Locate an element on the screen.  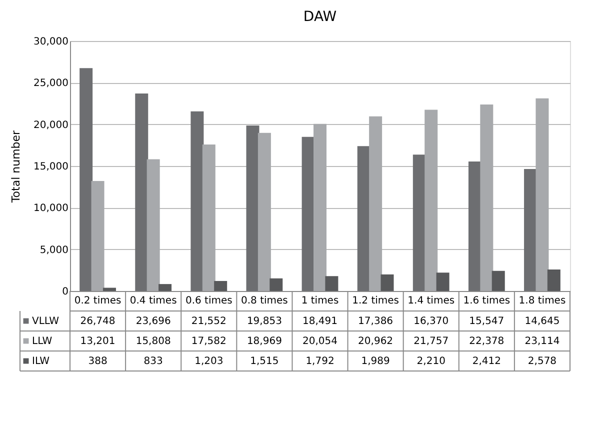
data-label: 14,645 is located at coordinates (542, 321).